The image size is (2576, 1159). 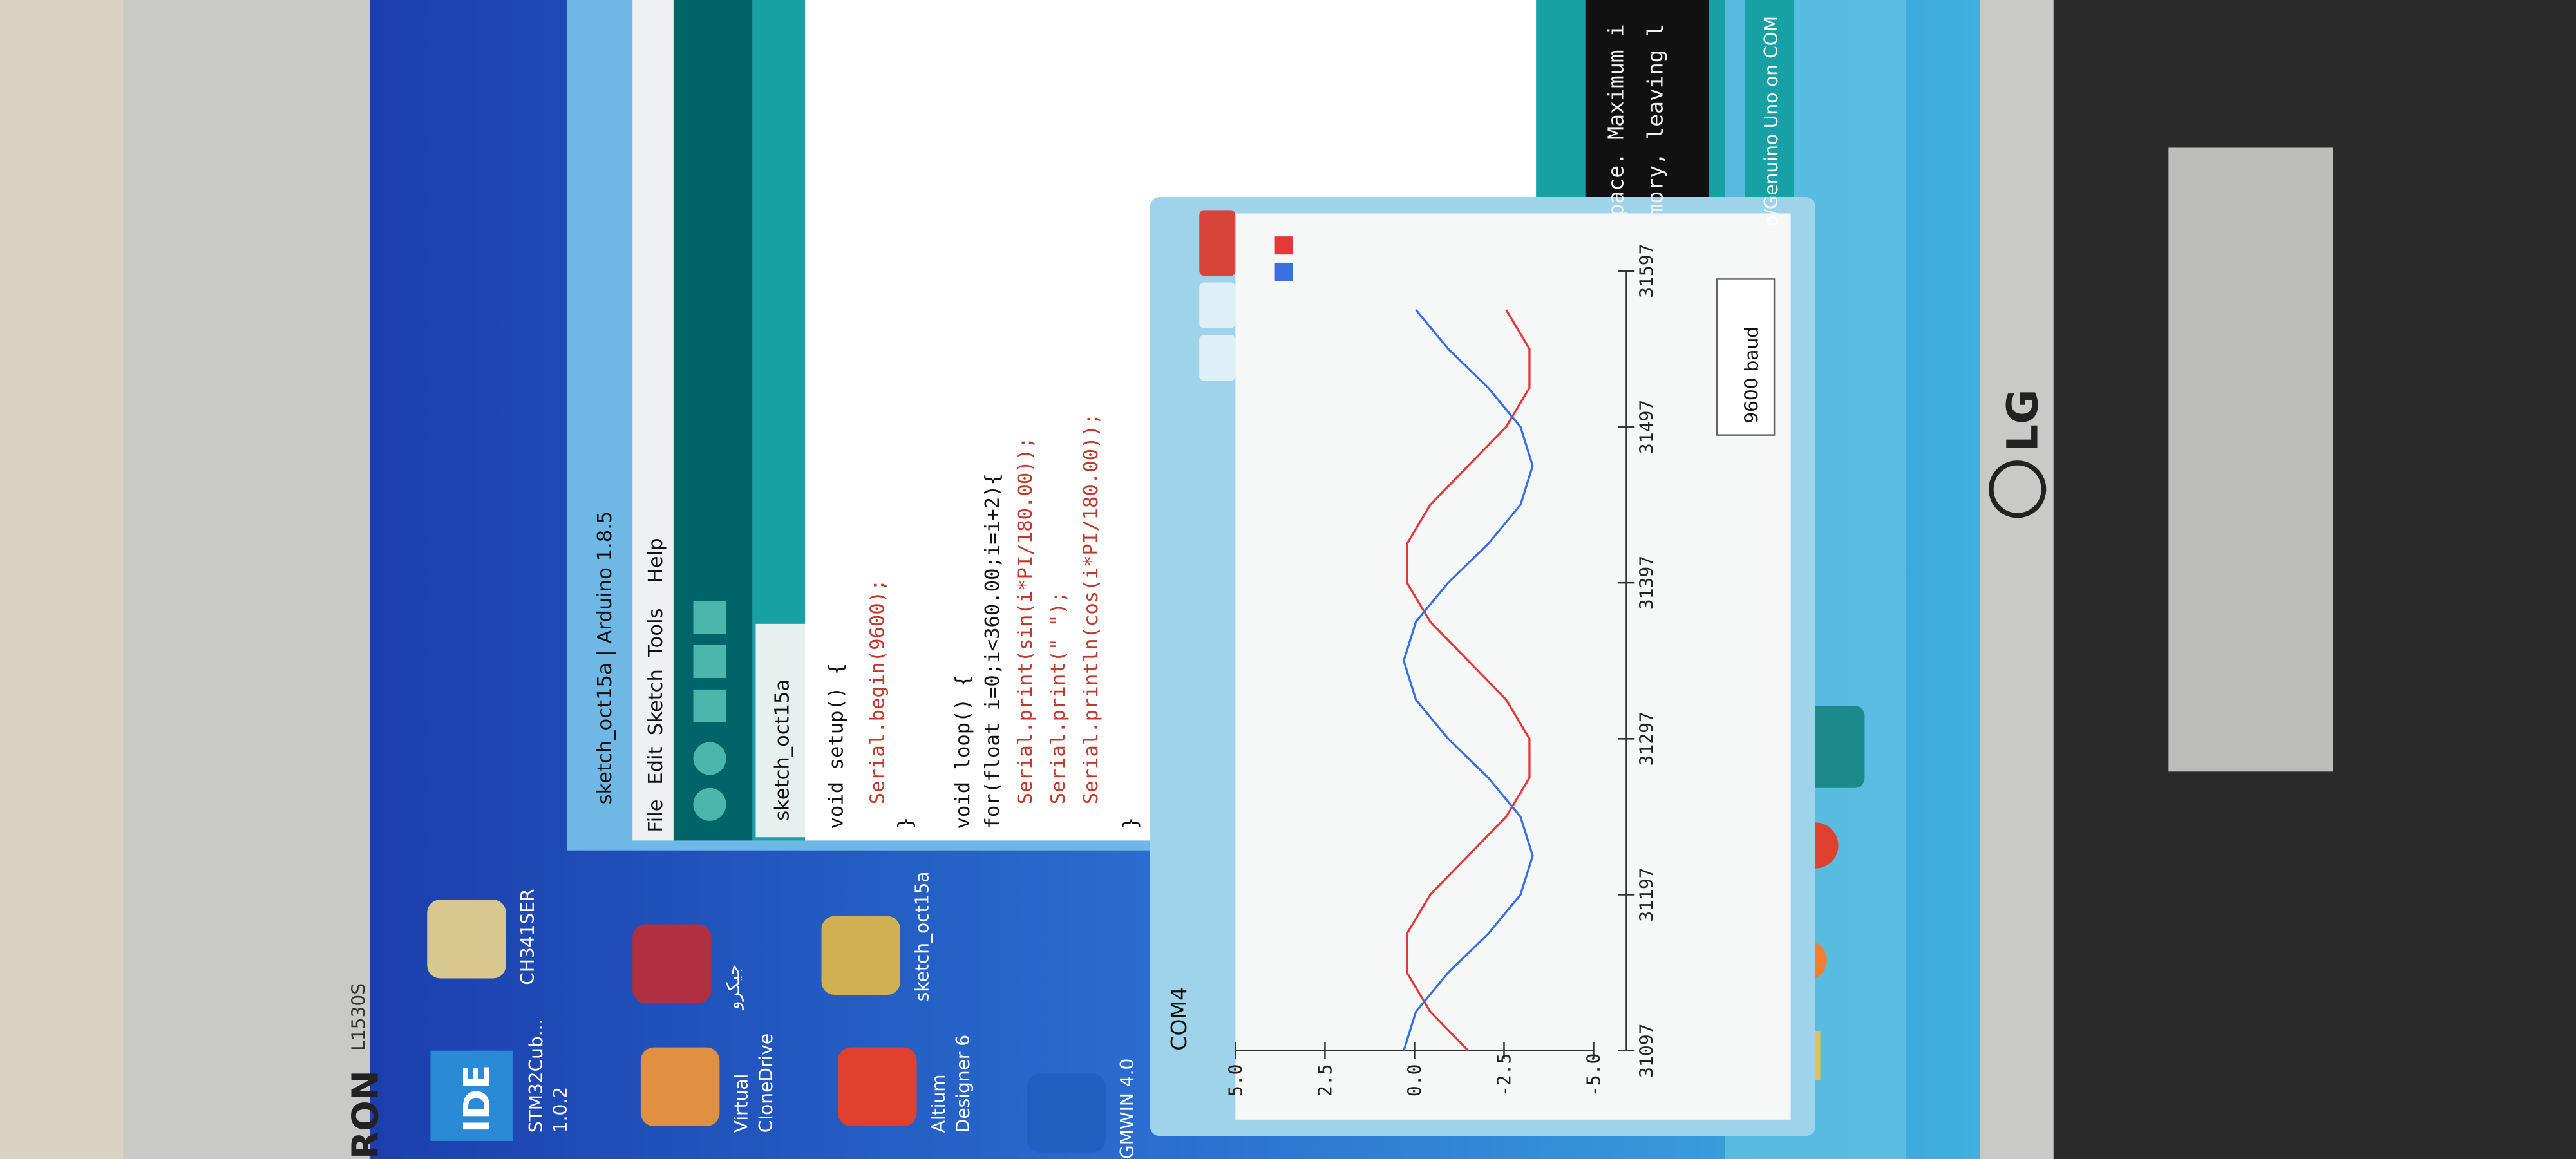 What do you see at coordinates (1236, 1080) in the screenshot?
I see `y-tick-label: 5.0` at bounding box center [1236, 1080].